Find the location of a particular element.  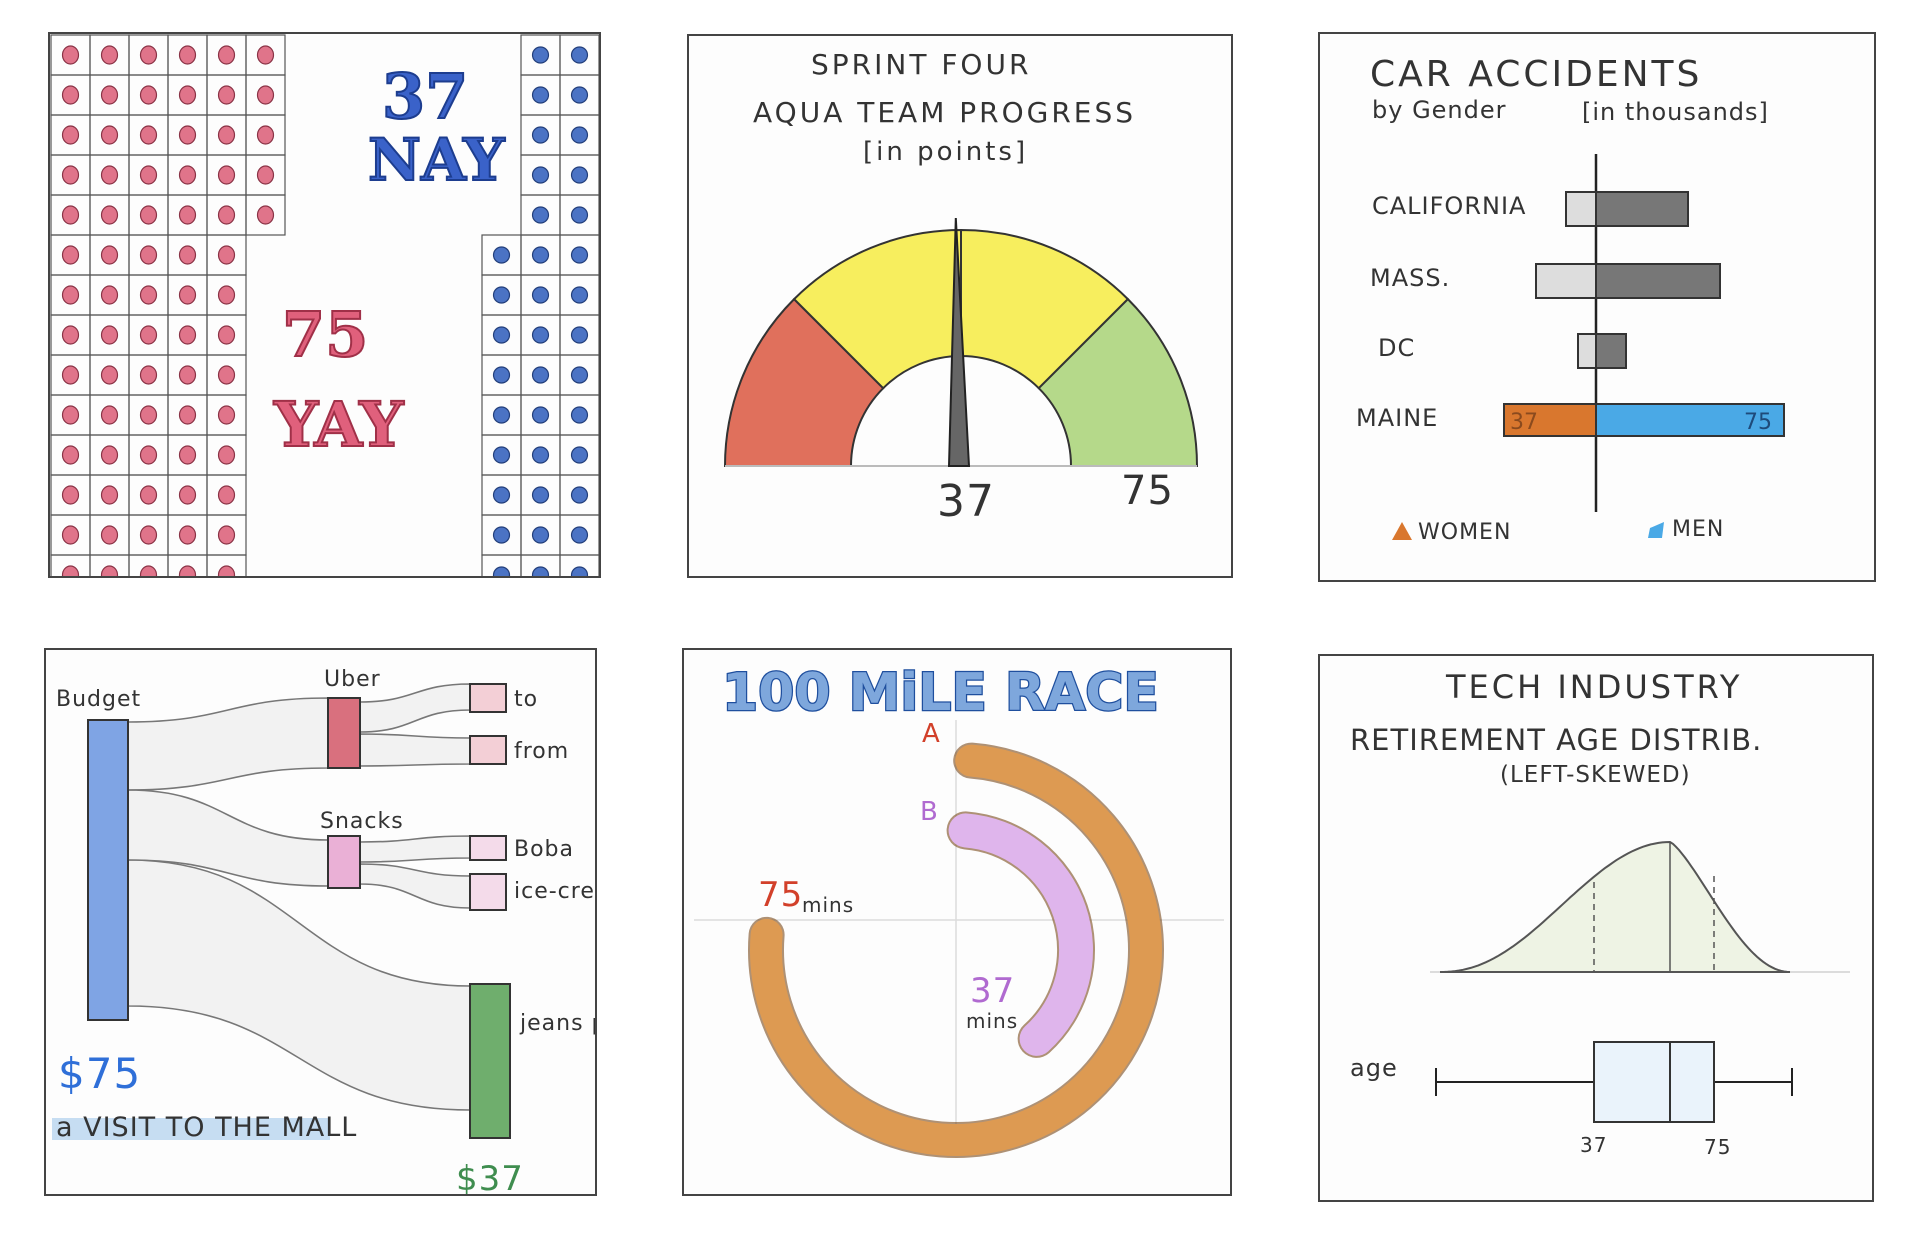

boxplot-q1-label: 37 is located at coordinates (1593, 1145).